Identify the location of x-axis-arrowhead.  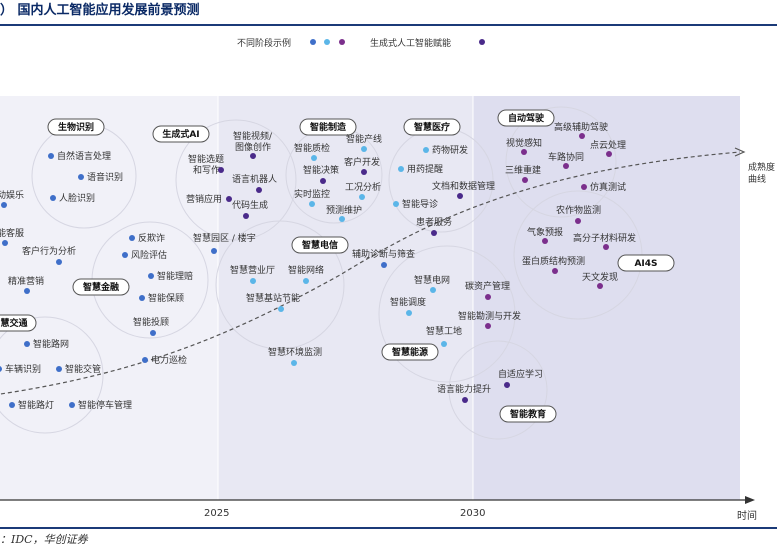
(750, 500).